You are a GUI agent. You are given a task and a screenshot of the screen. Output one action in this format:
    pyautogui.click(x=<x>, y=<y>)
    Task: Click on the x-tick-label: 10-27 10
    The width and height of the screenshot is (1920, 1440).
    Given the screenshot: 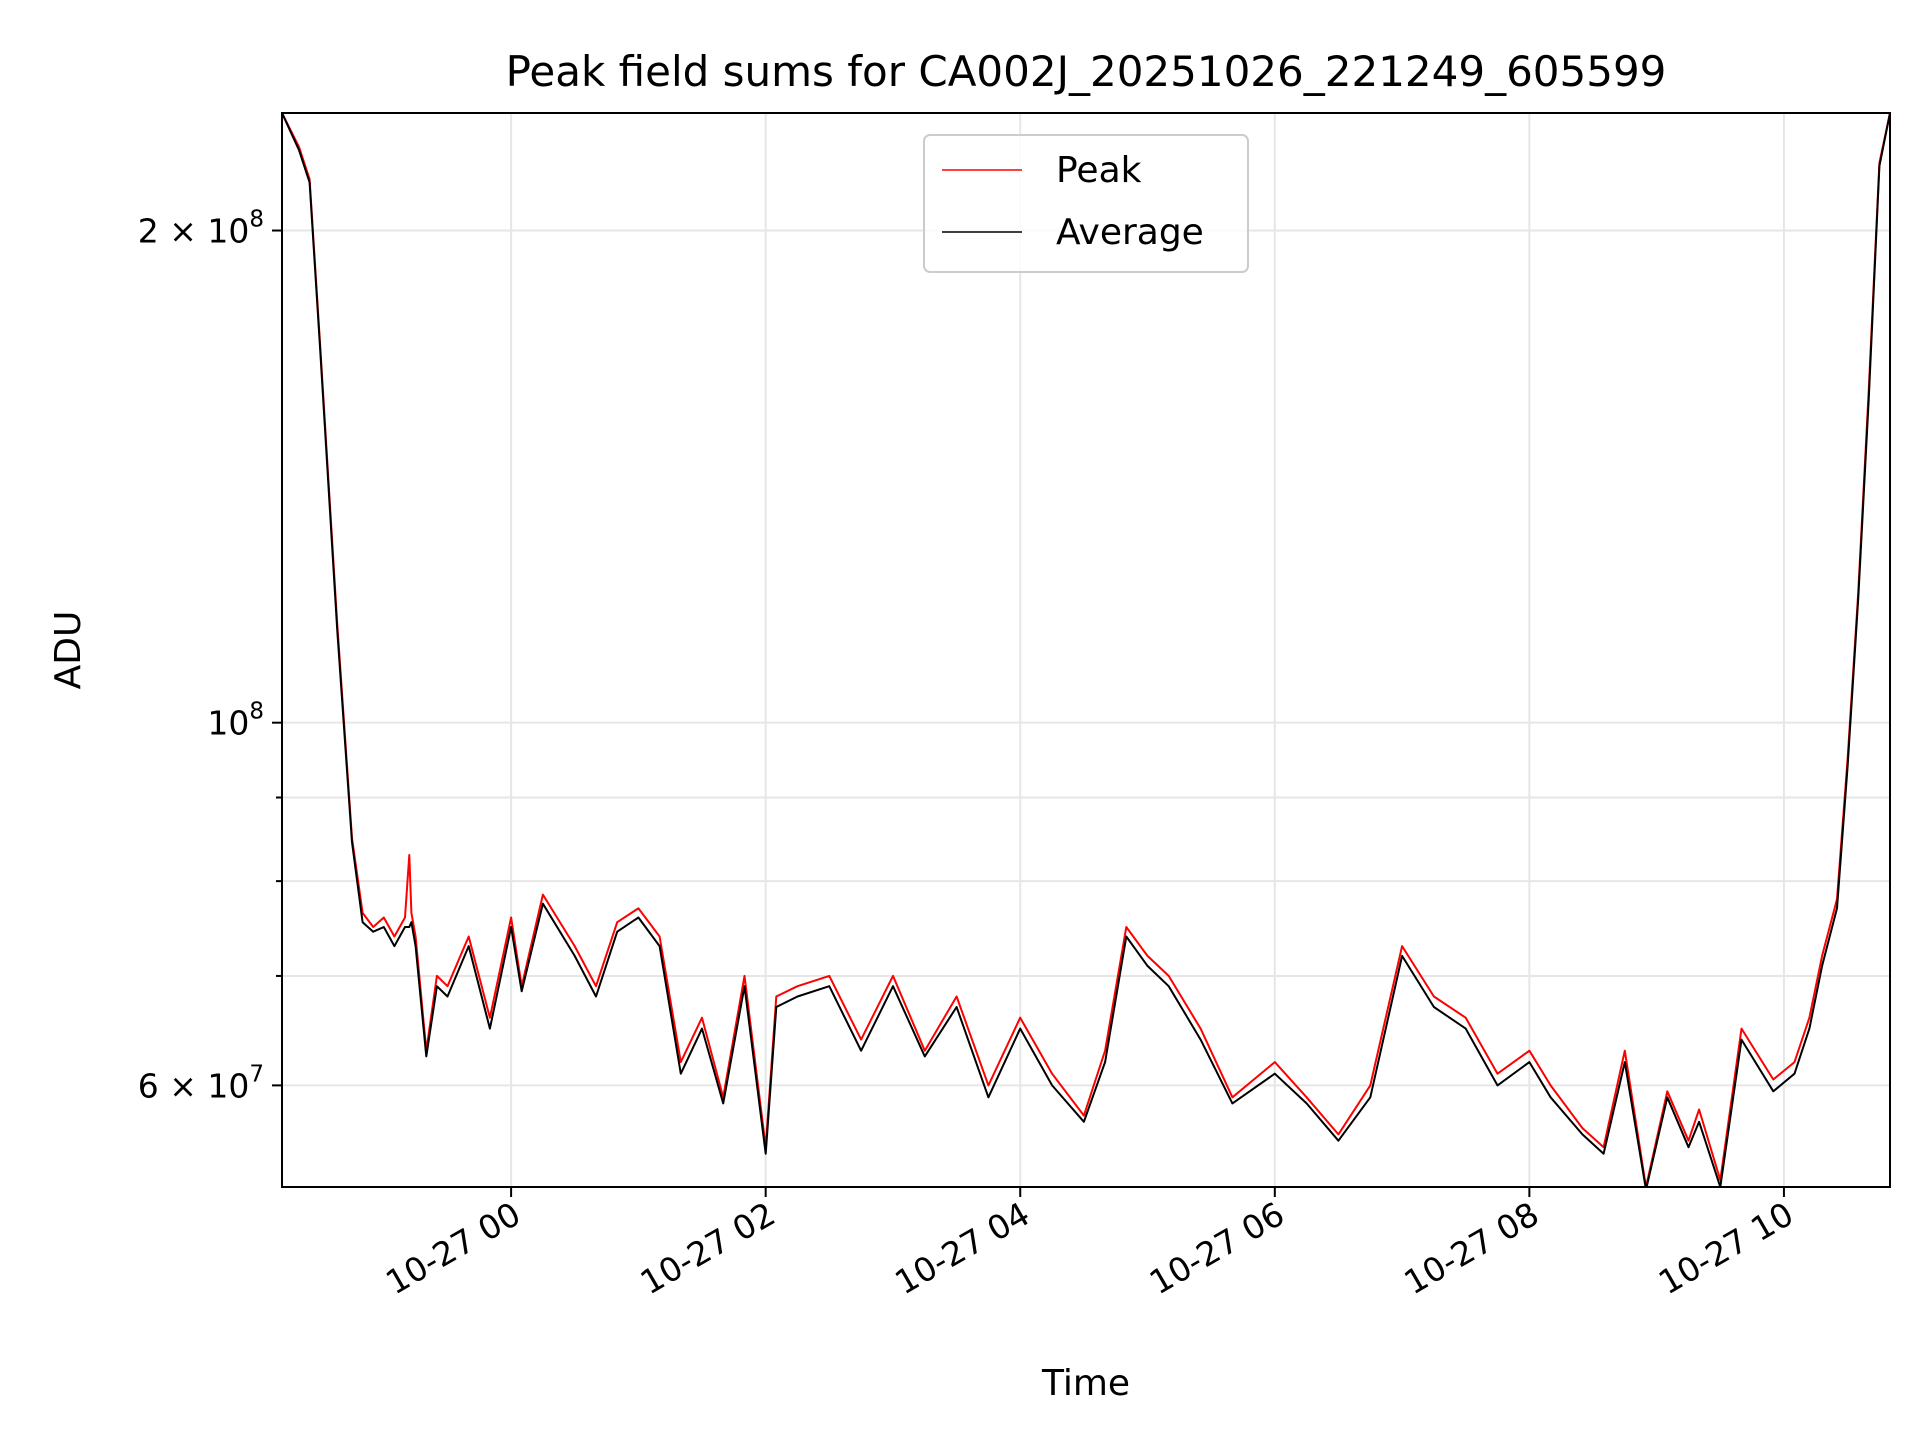 What is the action you would take?
    pyautogui.click(x=1726, y=1248)
    